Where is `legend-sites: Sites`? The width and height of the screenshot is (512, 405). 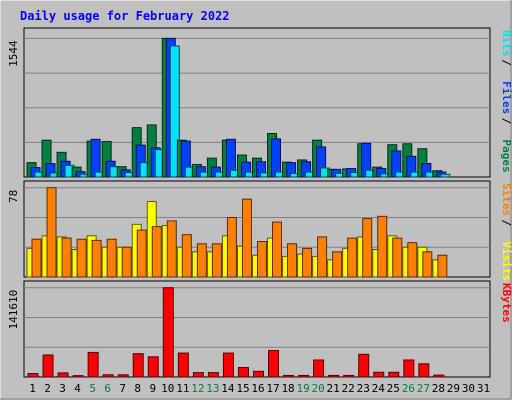
legend-sites: Sites is located at coordinates (506, 199).